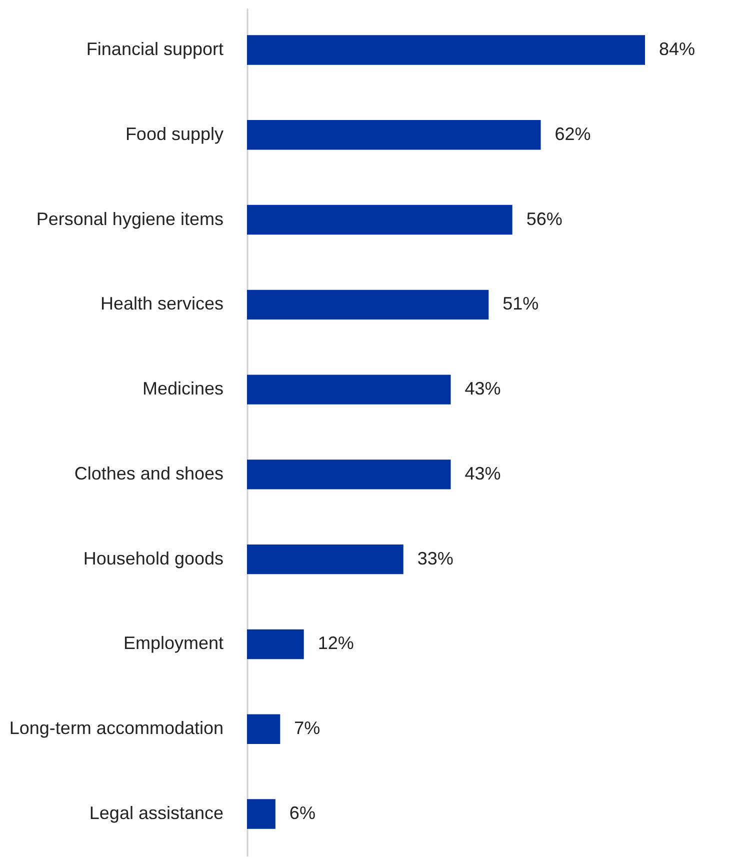 Image resolution: width=755 pixels, height=859 pixels. What do you see at coordinates (572, 134) in the screenshot?
I see `data-label: 62%` at bounding box center [572, 134].